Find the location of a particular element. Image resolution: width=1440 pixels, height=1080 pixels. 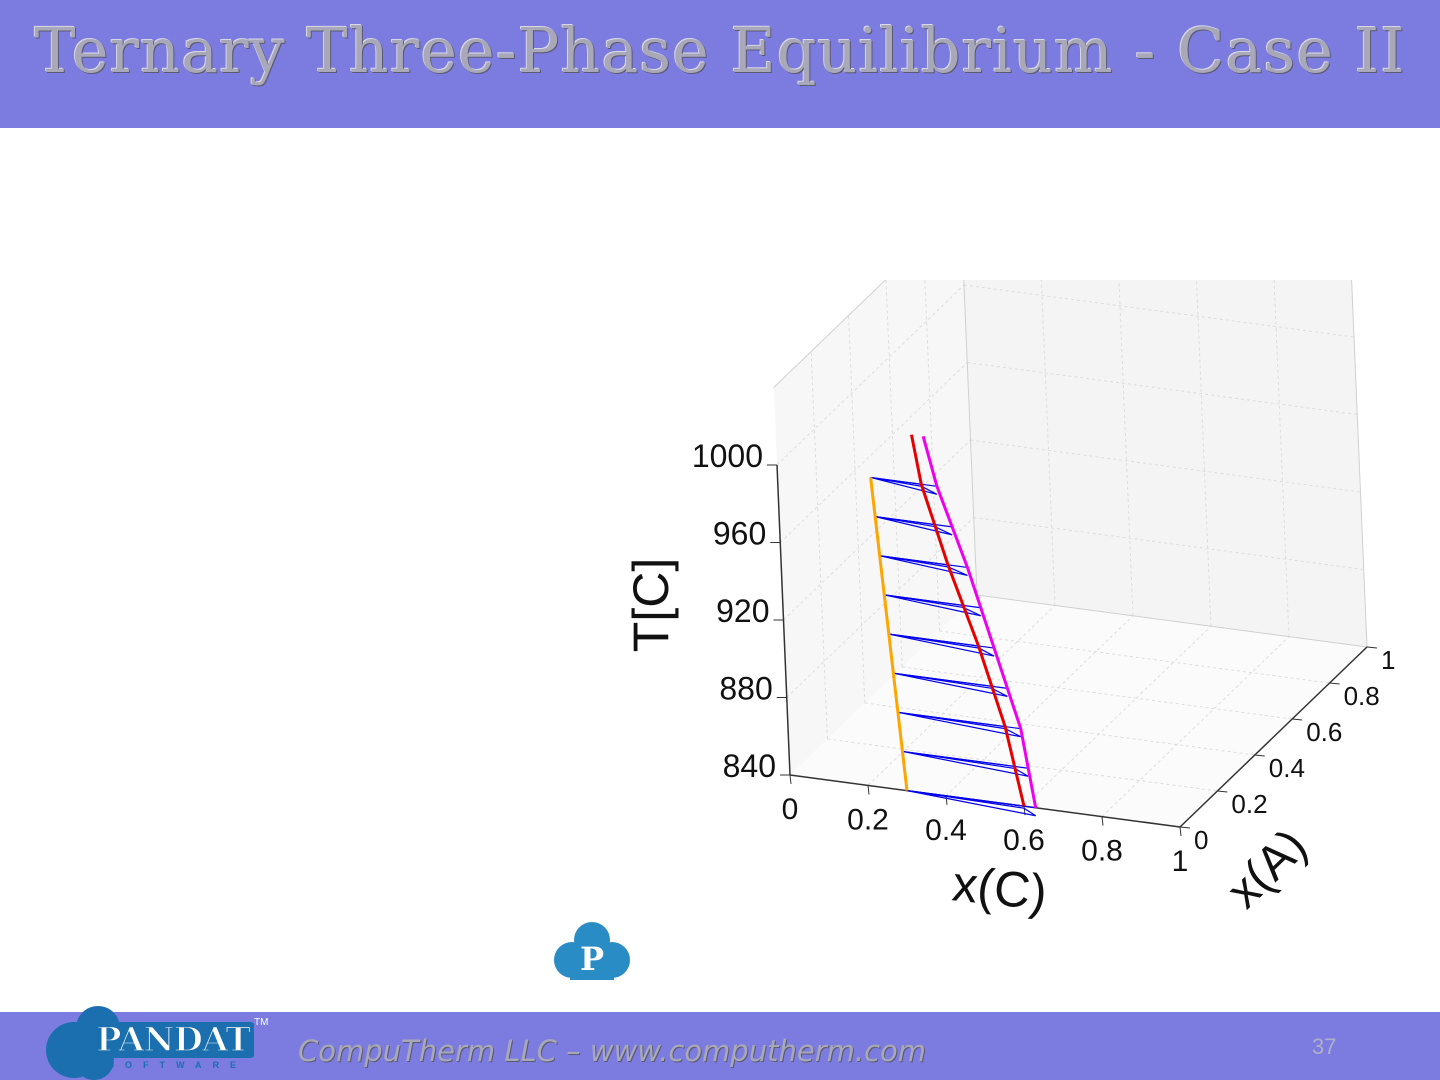

y-axis-label: x(A) is located at coordinates (1267, 868).